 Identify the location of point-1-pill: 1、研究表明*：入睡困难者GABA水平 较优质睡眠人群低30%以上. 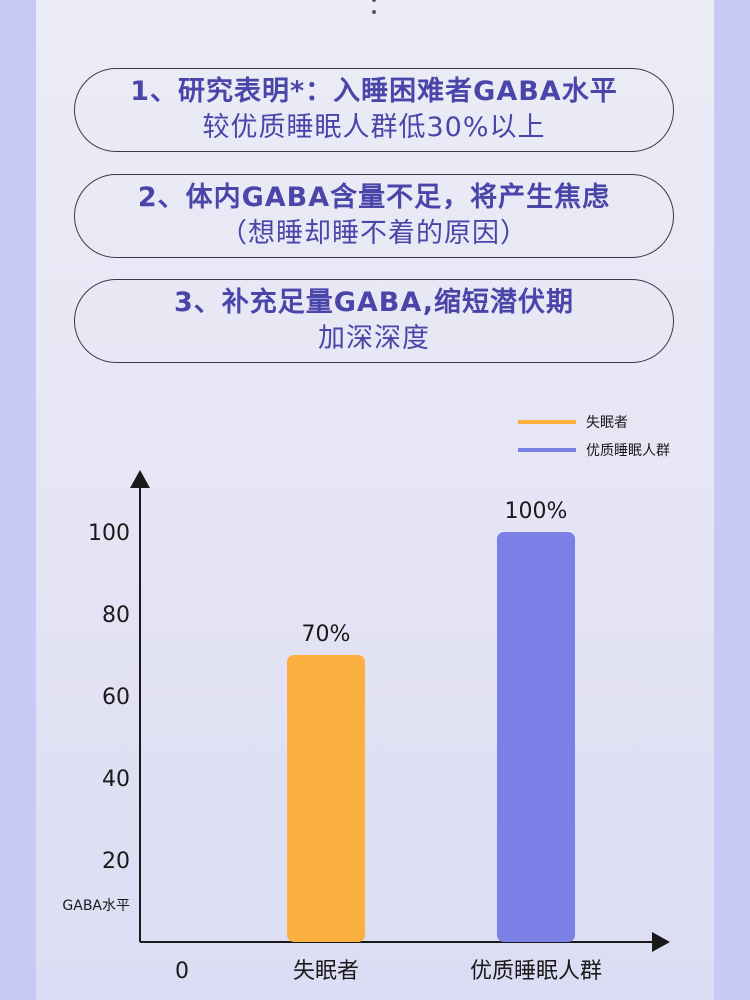
(374, 110).